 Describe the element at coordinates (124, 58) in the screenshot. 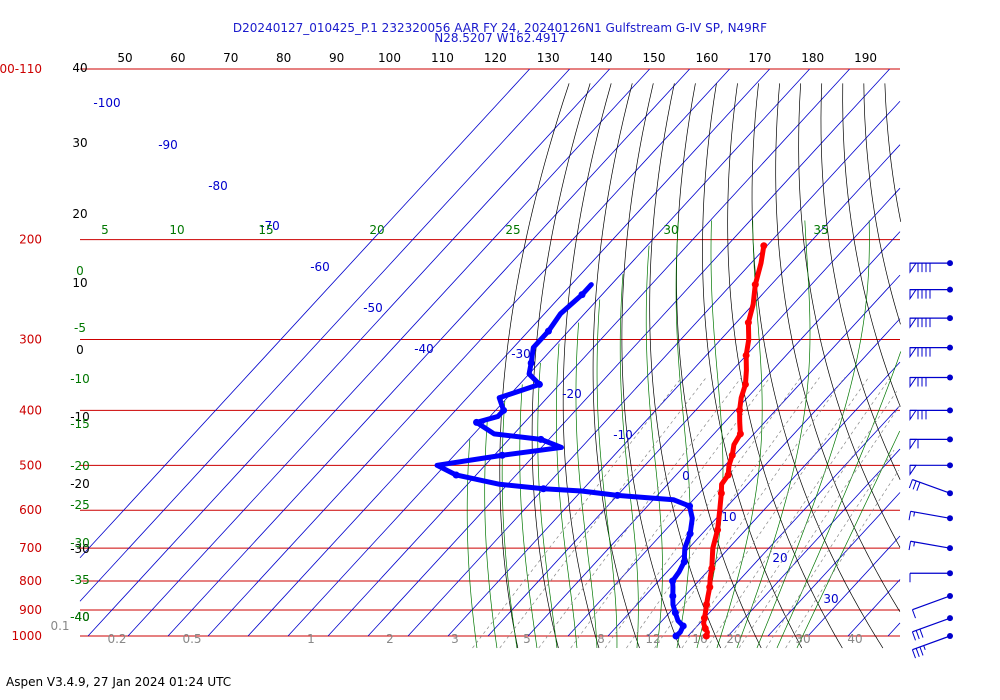

I see `top-axis-tick-label: 50` at that location.